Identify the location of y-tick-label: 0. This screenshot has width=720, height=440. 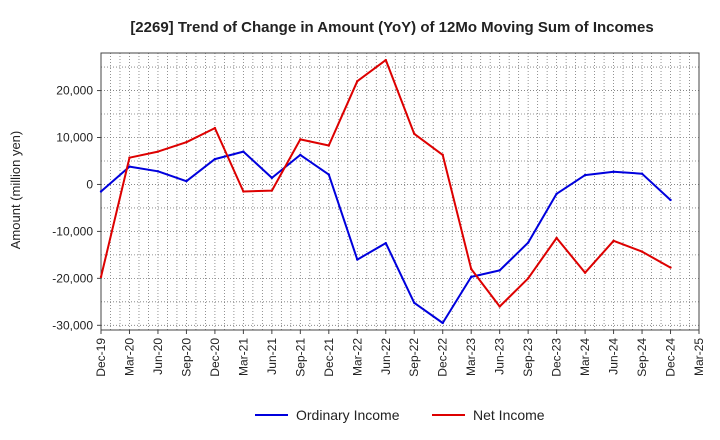
(89, 184).